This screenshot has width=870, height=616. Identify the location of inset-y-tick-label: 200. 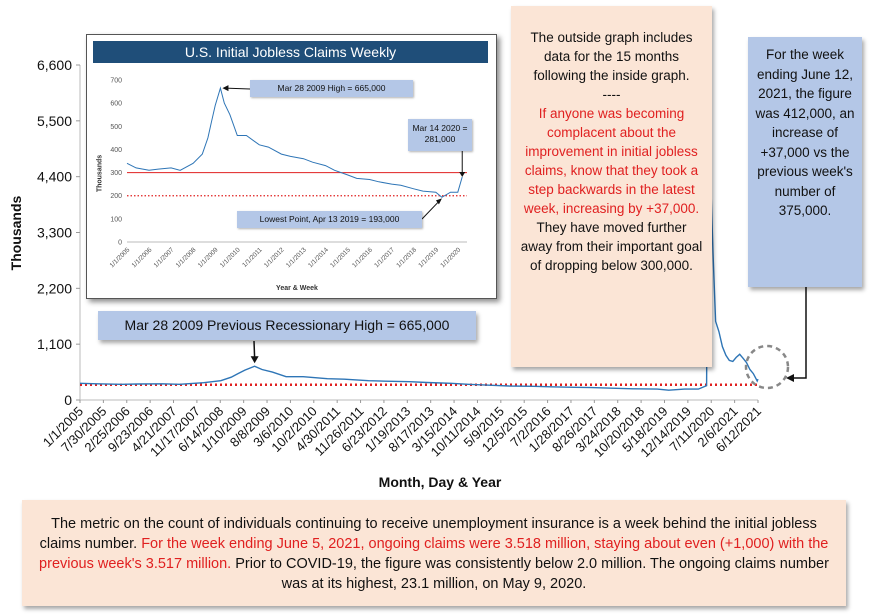
(116, 196).